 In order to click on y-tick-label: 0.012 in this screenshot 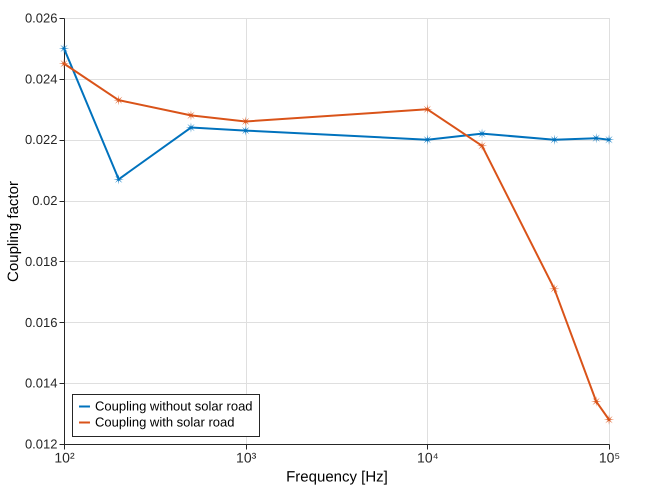, I will do `click(41, 444)`.